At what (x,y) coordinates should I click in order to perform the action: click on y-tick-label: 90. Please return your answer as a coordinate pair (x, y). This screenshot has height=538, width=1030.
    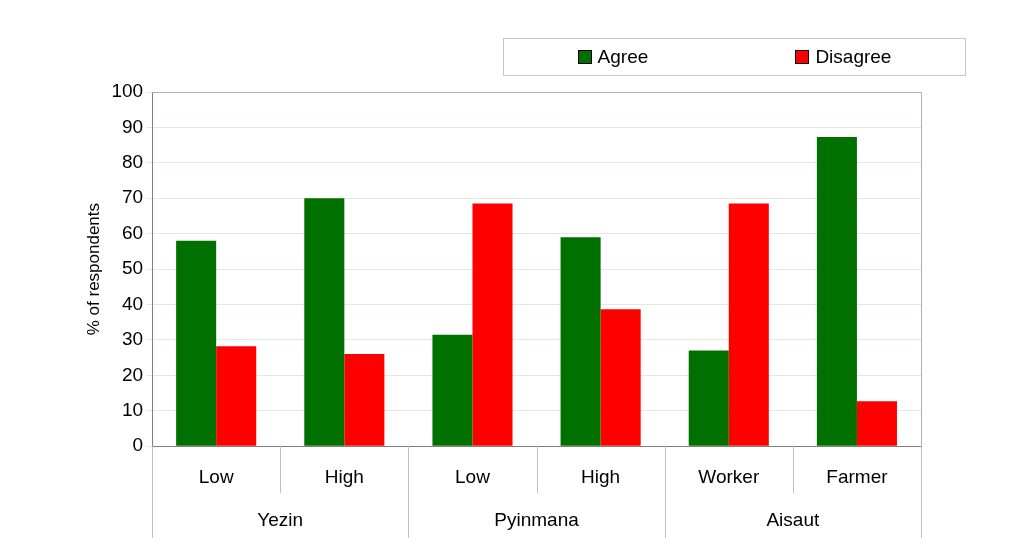
    Looking at the image, I should click on (132, 126).